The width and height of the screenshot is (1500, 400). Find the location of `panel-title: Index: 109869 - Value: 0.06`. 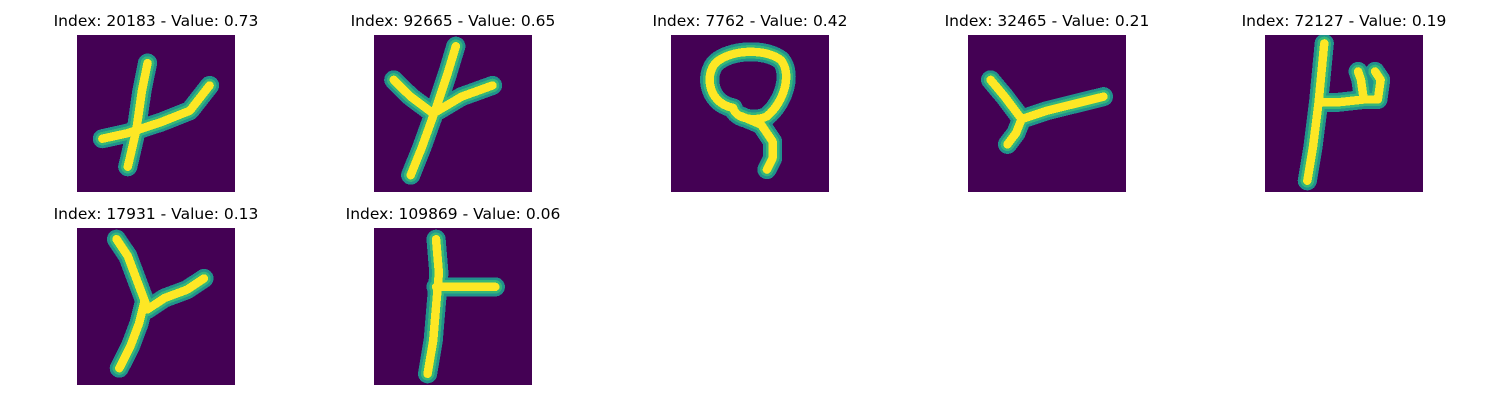

panel-title: Index: 109869 - Value: 0.06 is located at coordinates (453, 214).